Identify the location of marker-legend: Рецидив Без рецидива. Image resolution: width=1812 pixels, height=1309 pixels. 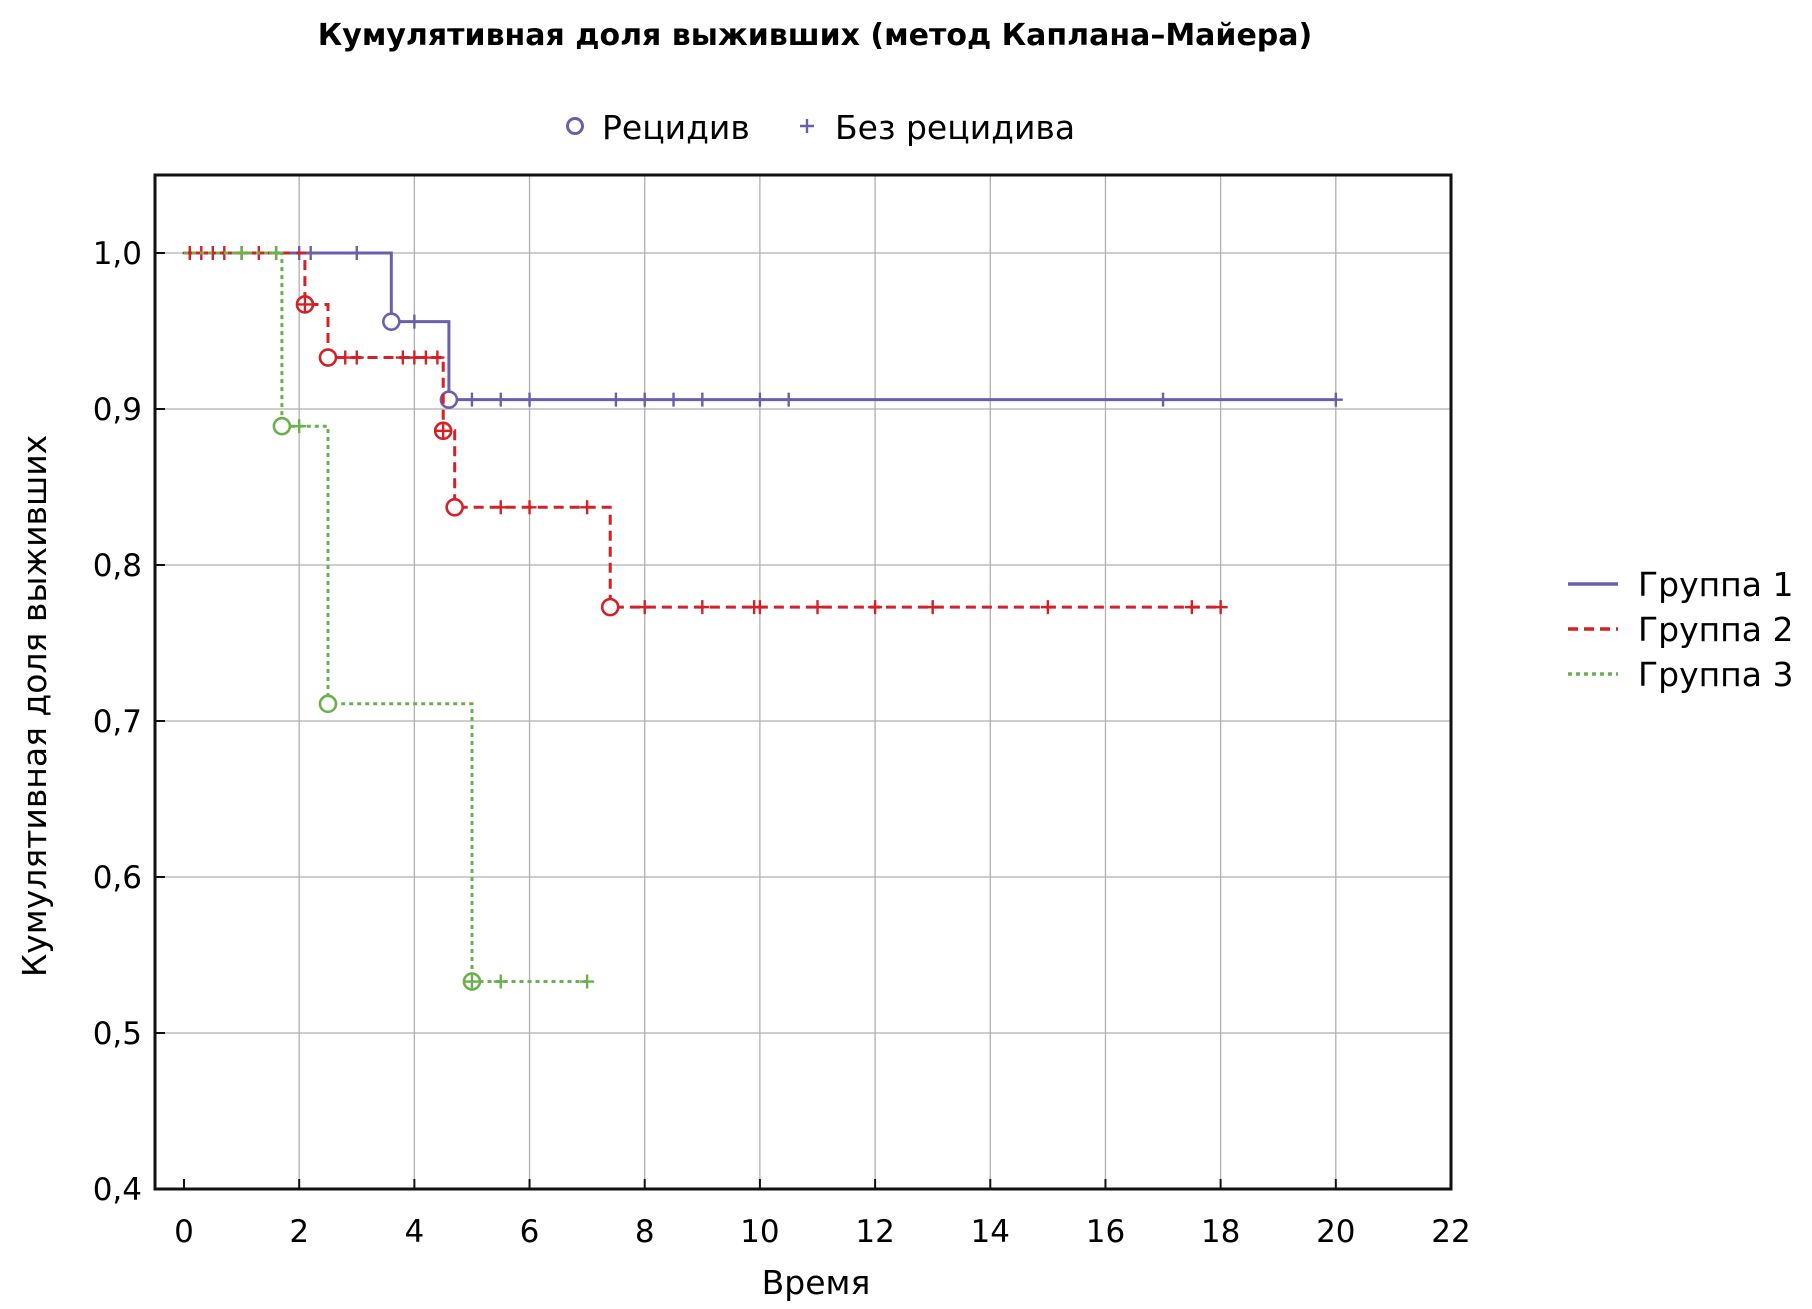
(820, 127).